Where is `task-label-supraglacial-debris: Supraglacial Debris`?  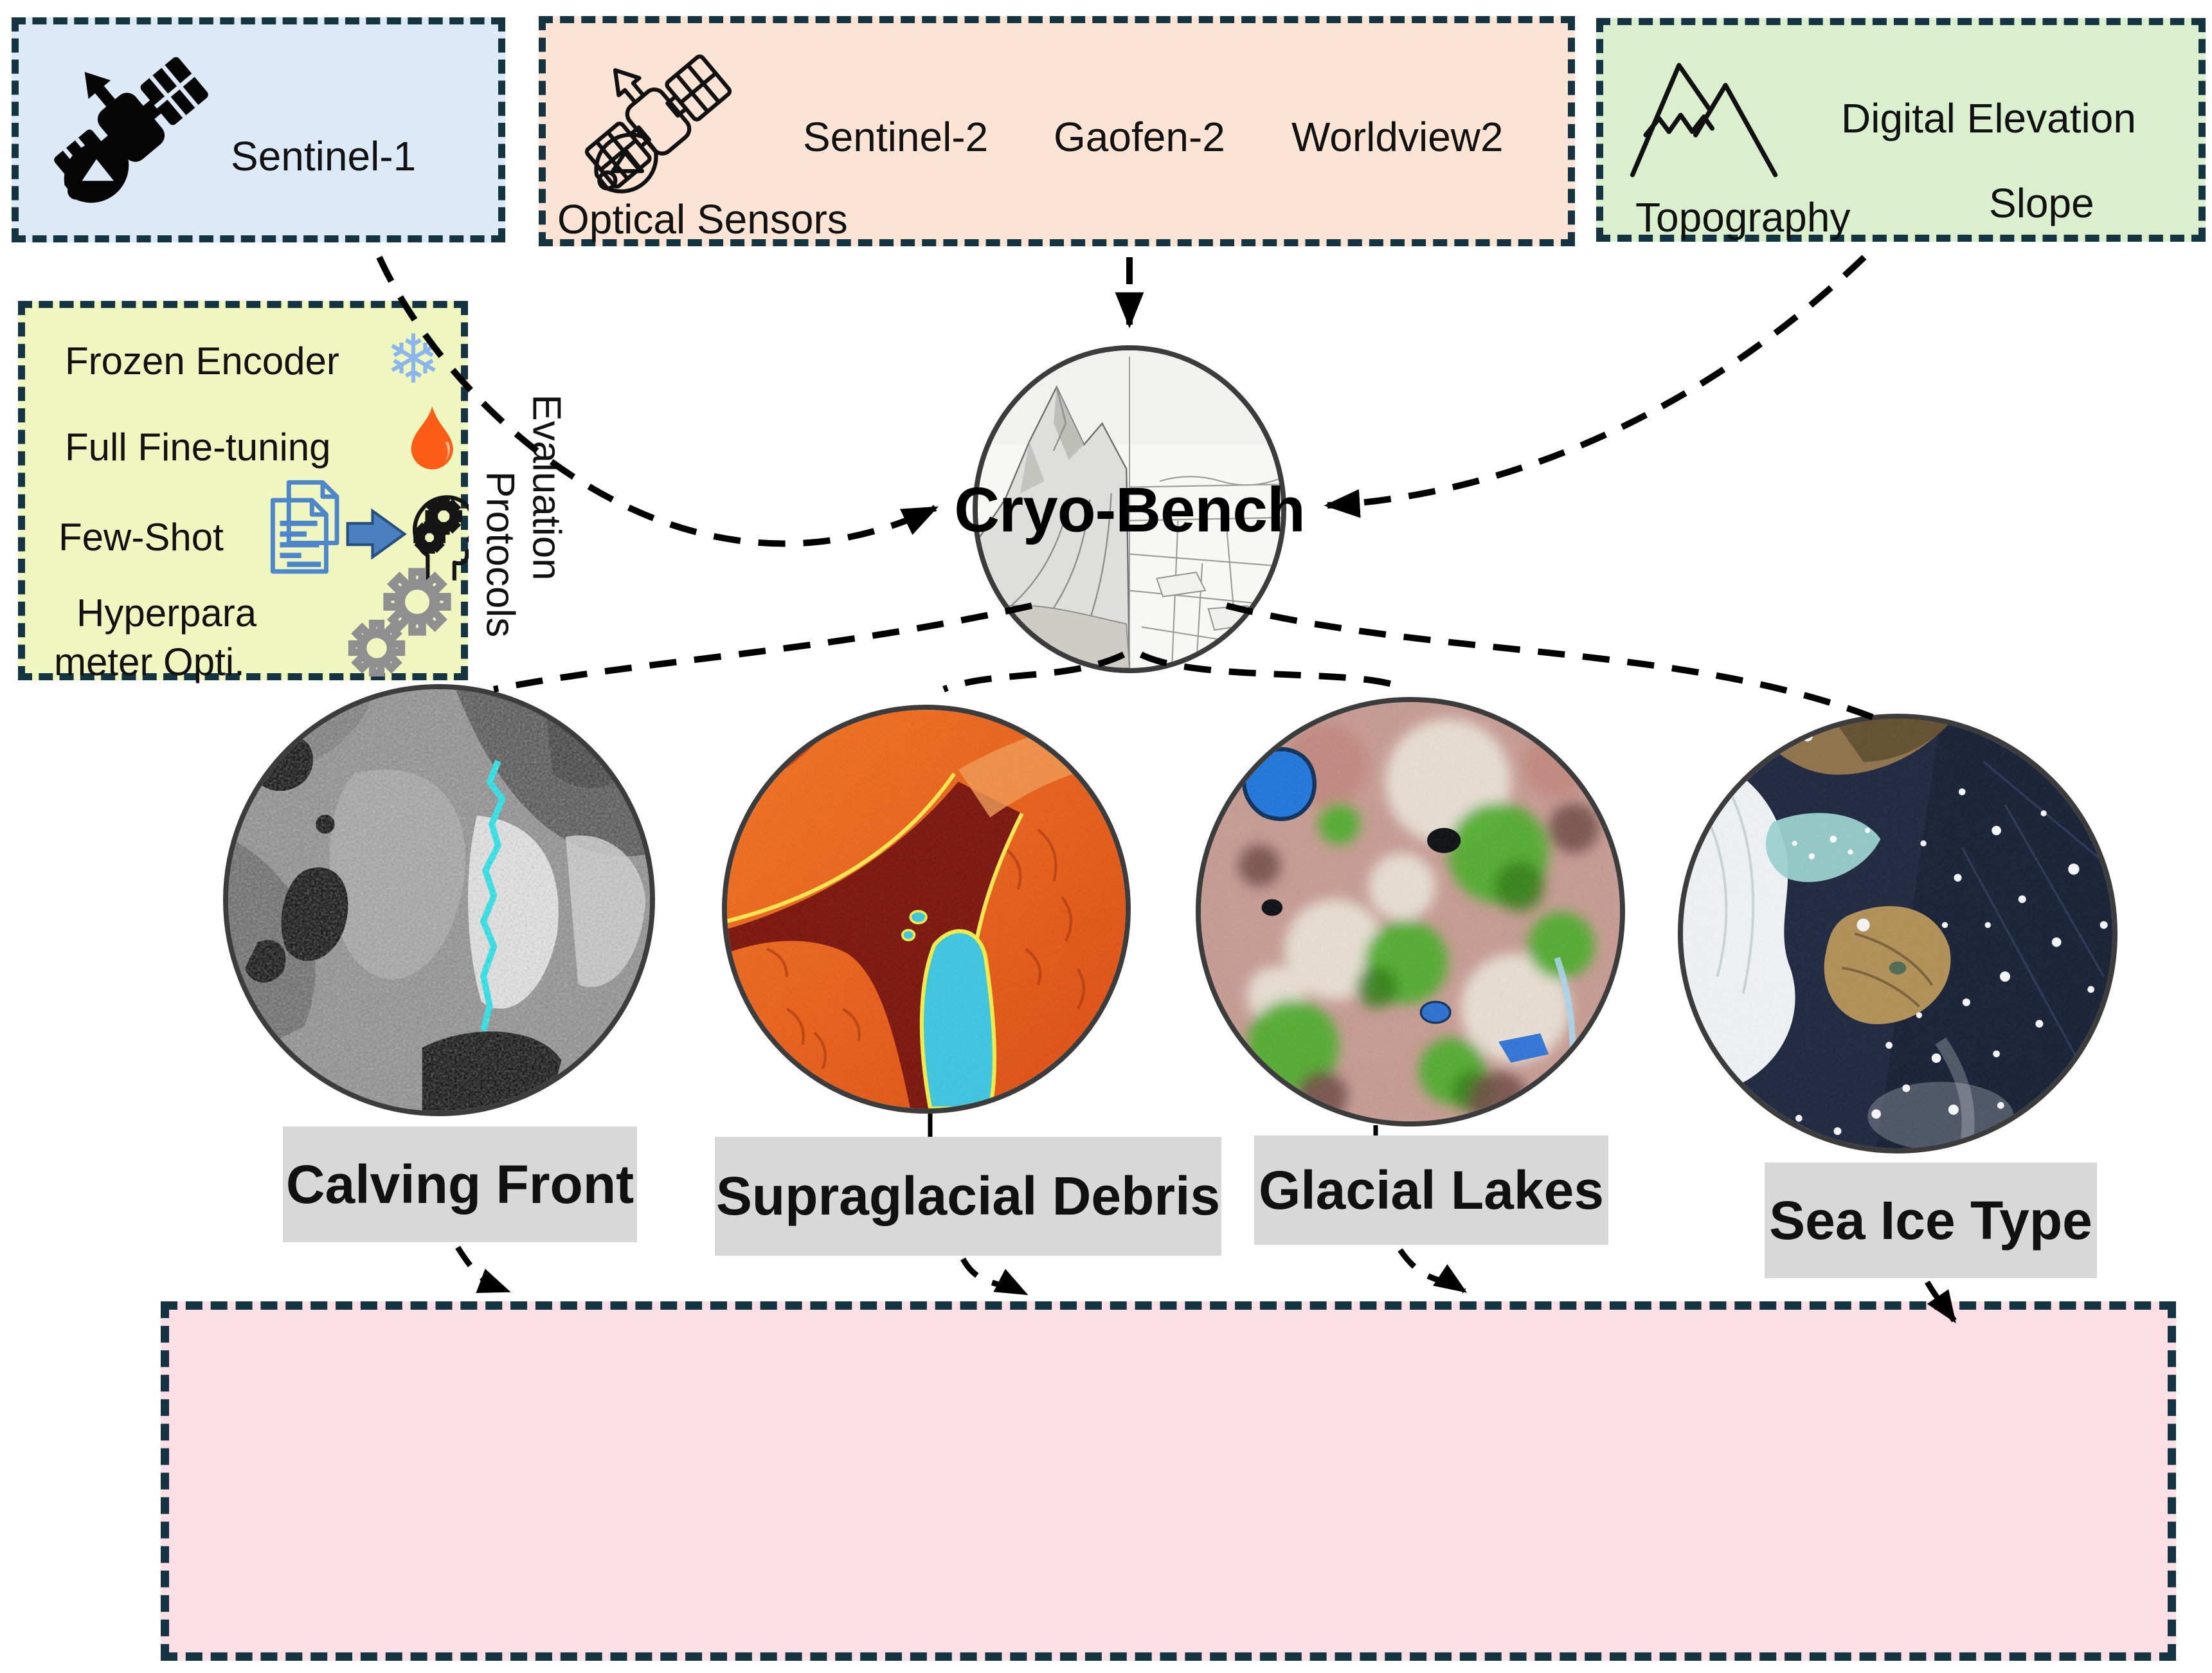
task-label-supraglacial-debris: Supraglacial Debris is located at coordinates (968, 1196).